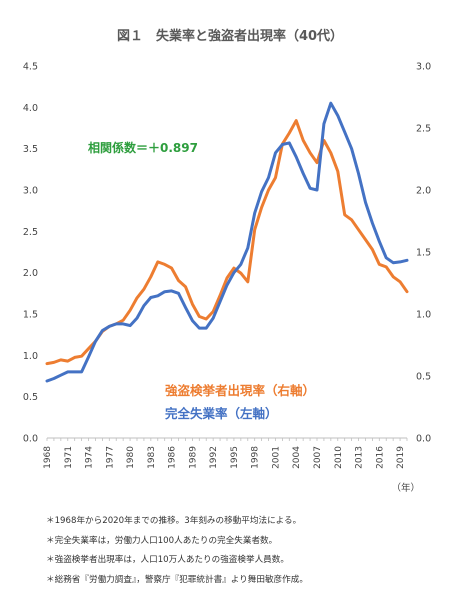 This screenshot has height=600, width=455. What do you see at coordinates (174, 521) in the screenshot?
I see `footnote: ＊1968年から2020年までの推移。3年刻みの移動平均法による。` at bounding box center [174, 521].